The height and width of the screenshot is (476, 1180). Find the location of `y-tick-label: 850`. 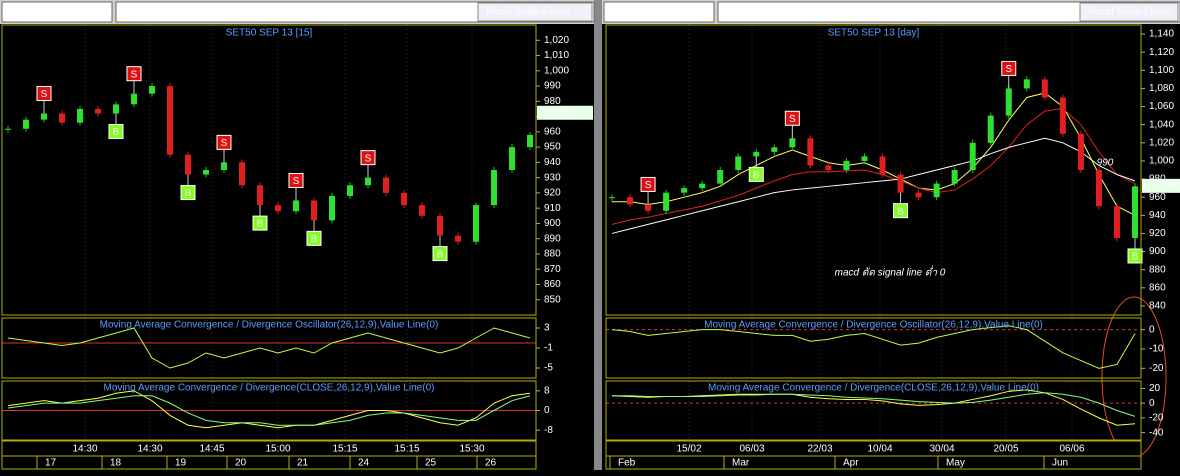

y-tick-label: 850 is located at coordinates (552, 299).